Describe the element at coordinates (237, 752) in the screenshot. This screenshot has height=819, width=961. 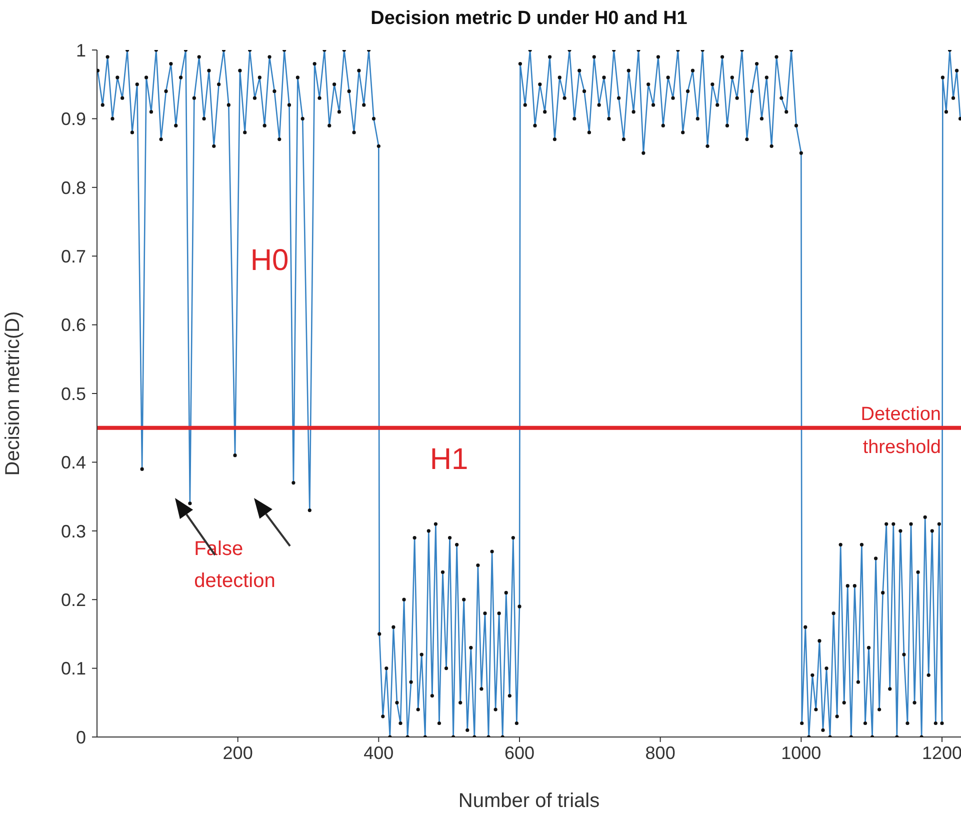
I see `x-tick-label: 200` at that location.